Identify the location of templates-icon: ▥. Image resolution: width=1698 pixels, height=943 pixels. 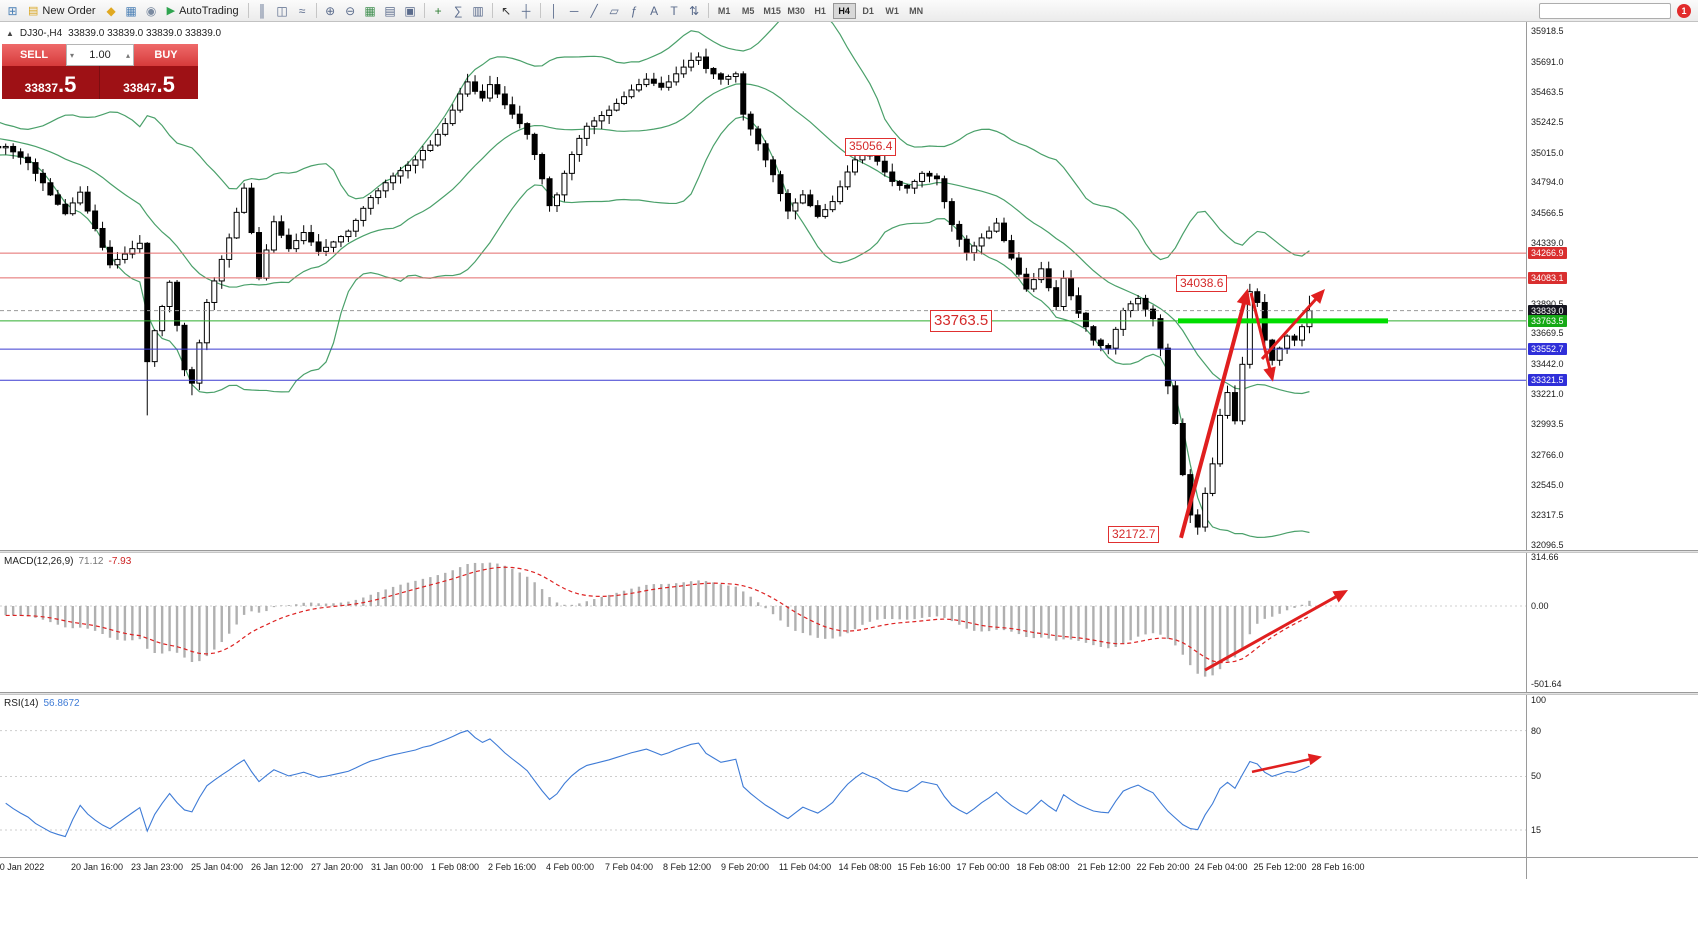
(478, 10).